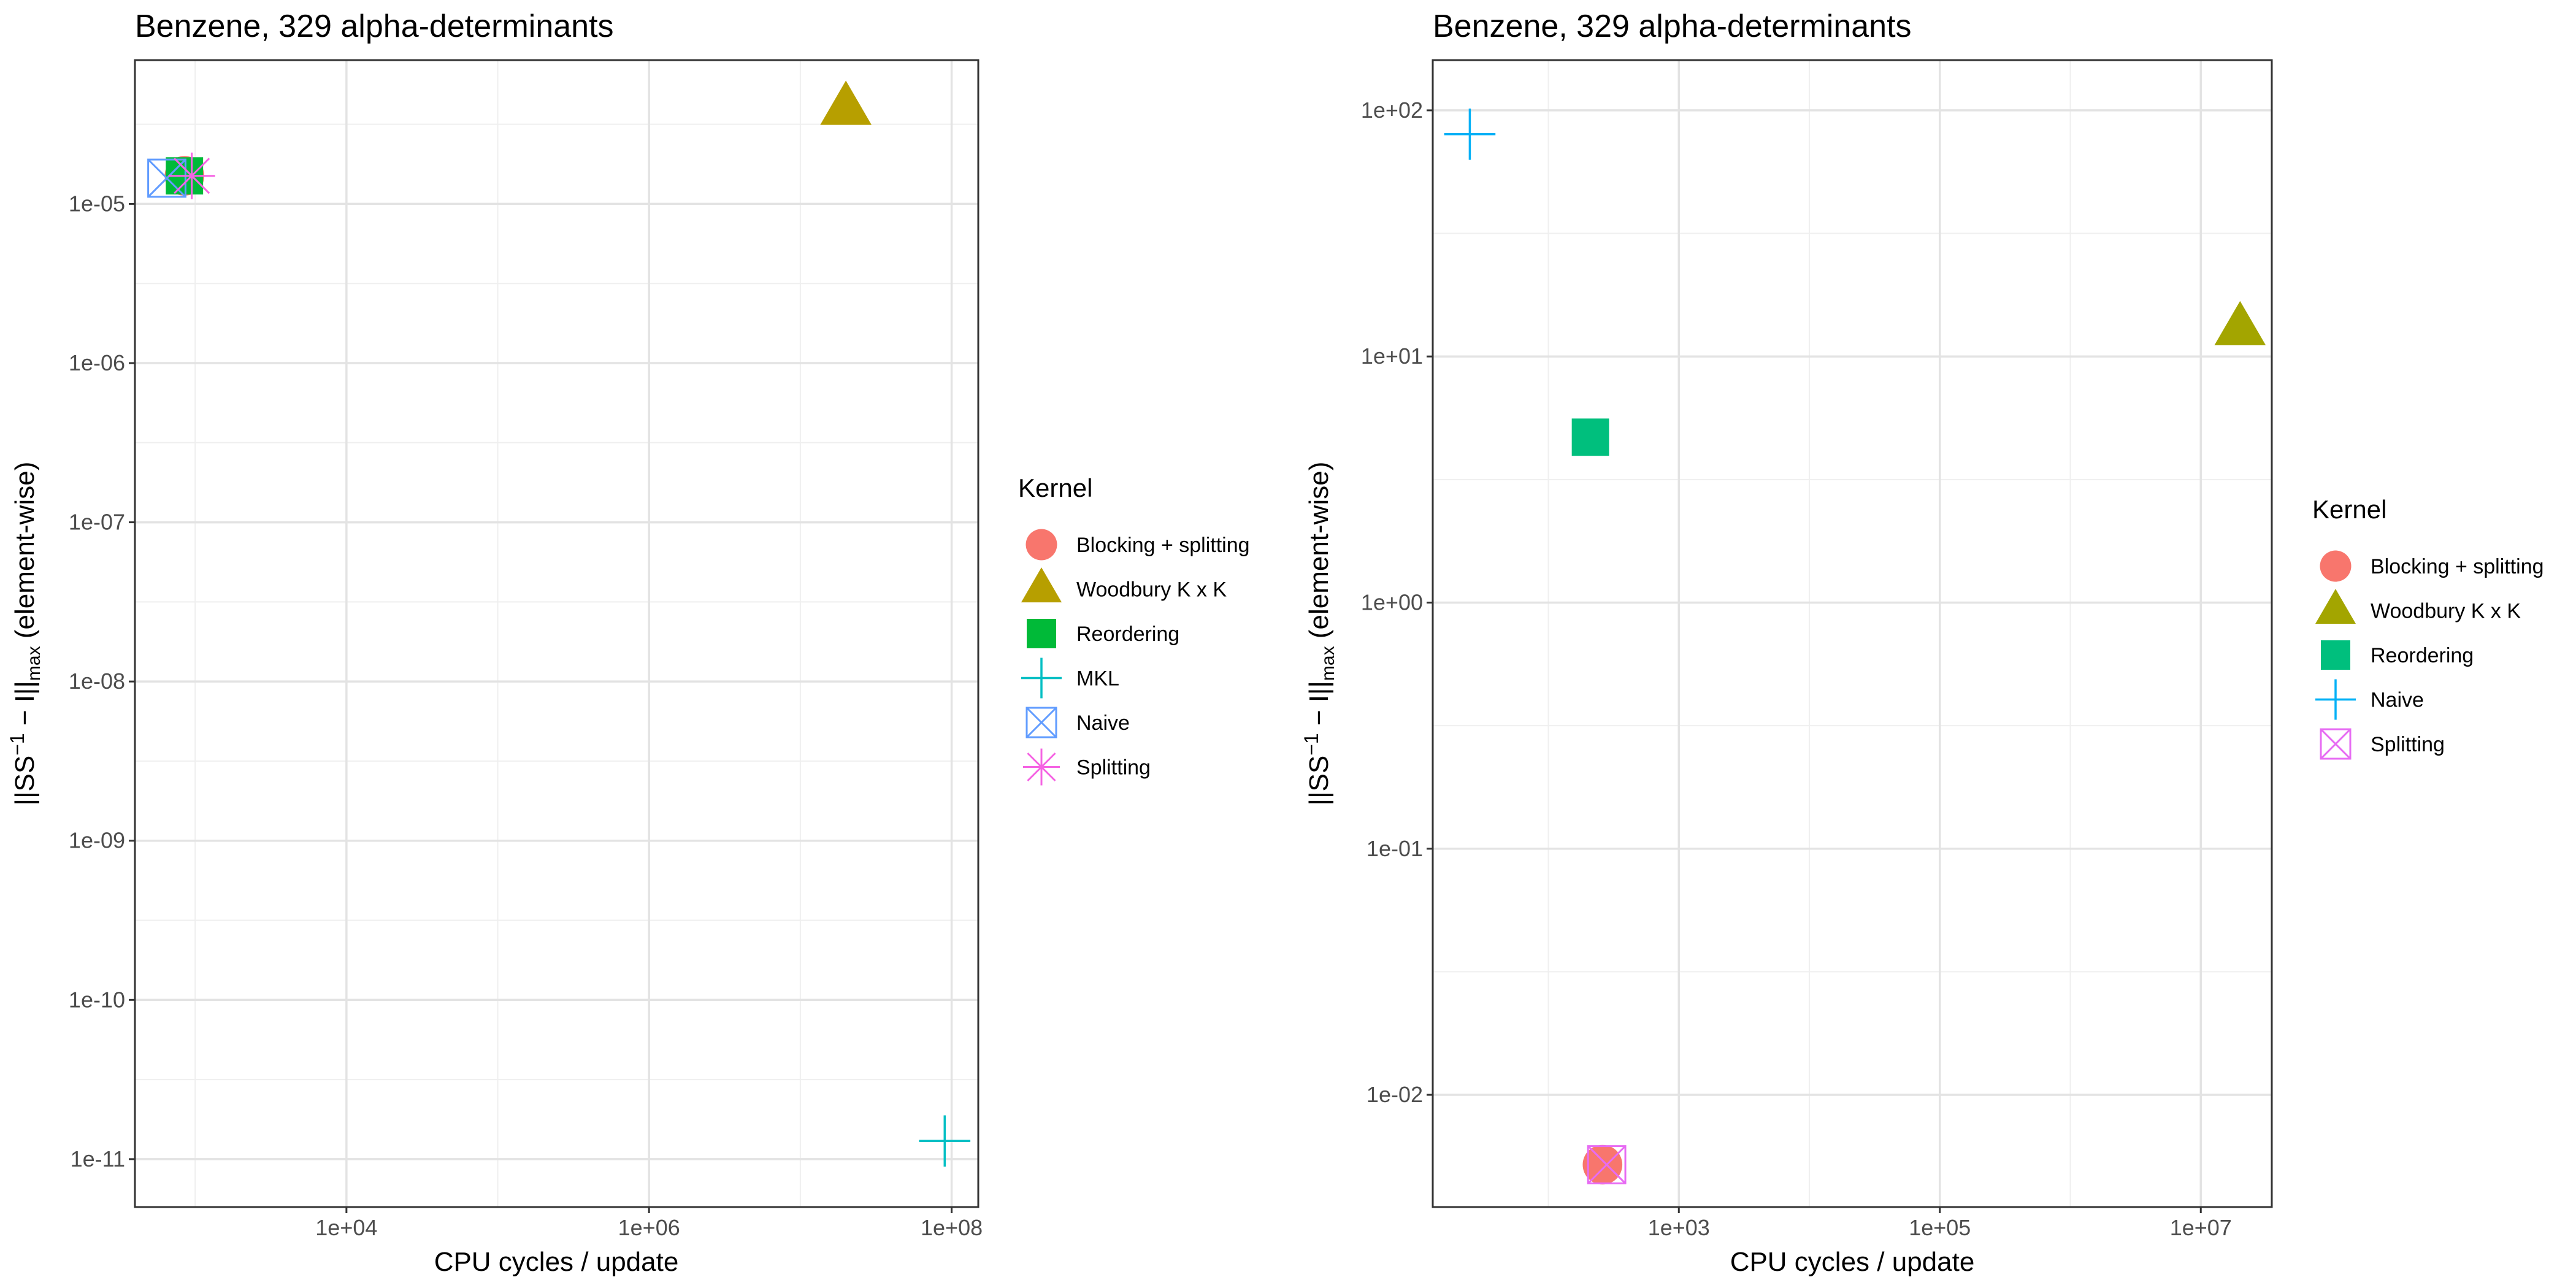  What do you see at coordinates (1679, 1227) in the screenshot?
I see `x-tick-label: 1e+03` at bounding box center [1679, 1227].